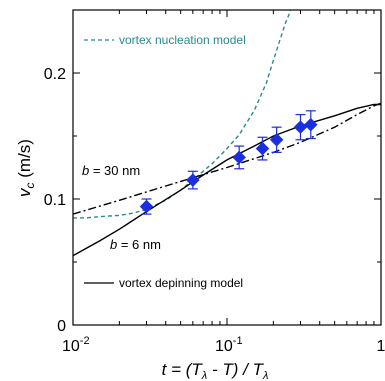 Image resolution: width=385 pixels, height=381 pixels. What do you see at coordinates (181, 283) in the screenshot?
I see `legend-depinning-label: vortex depinning model` at bounding box center [181, 283].